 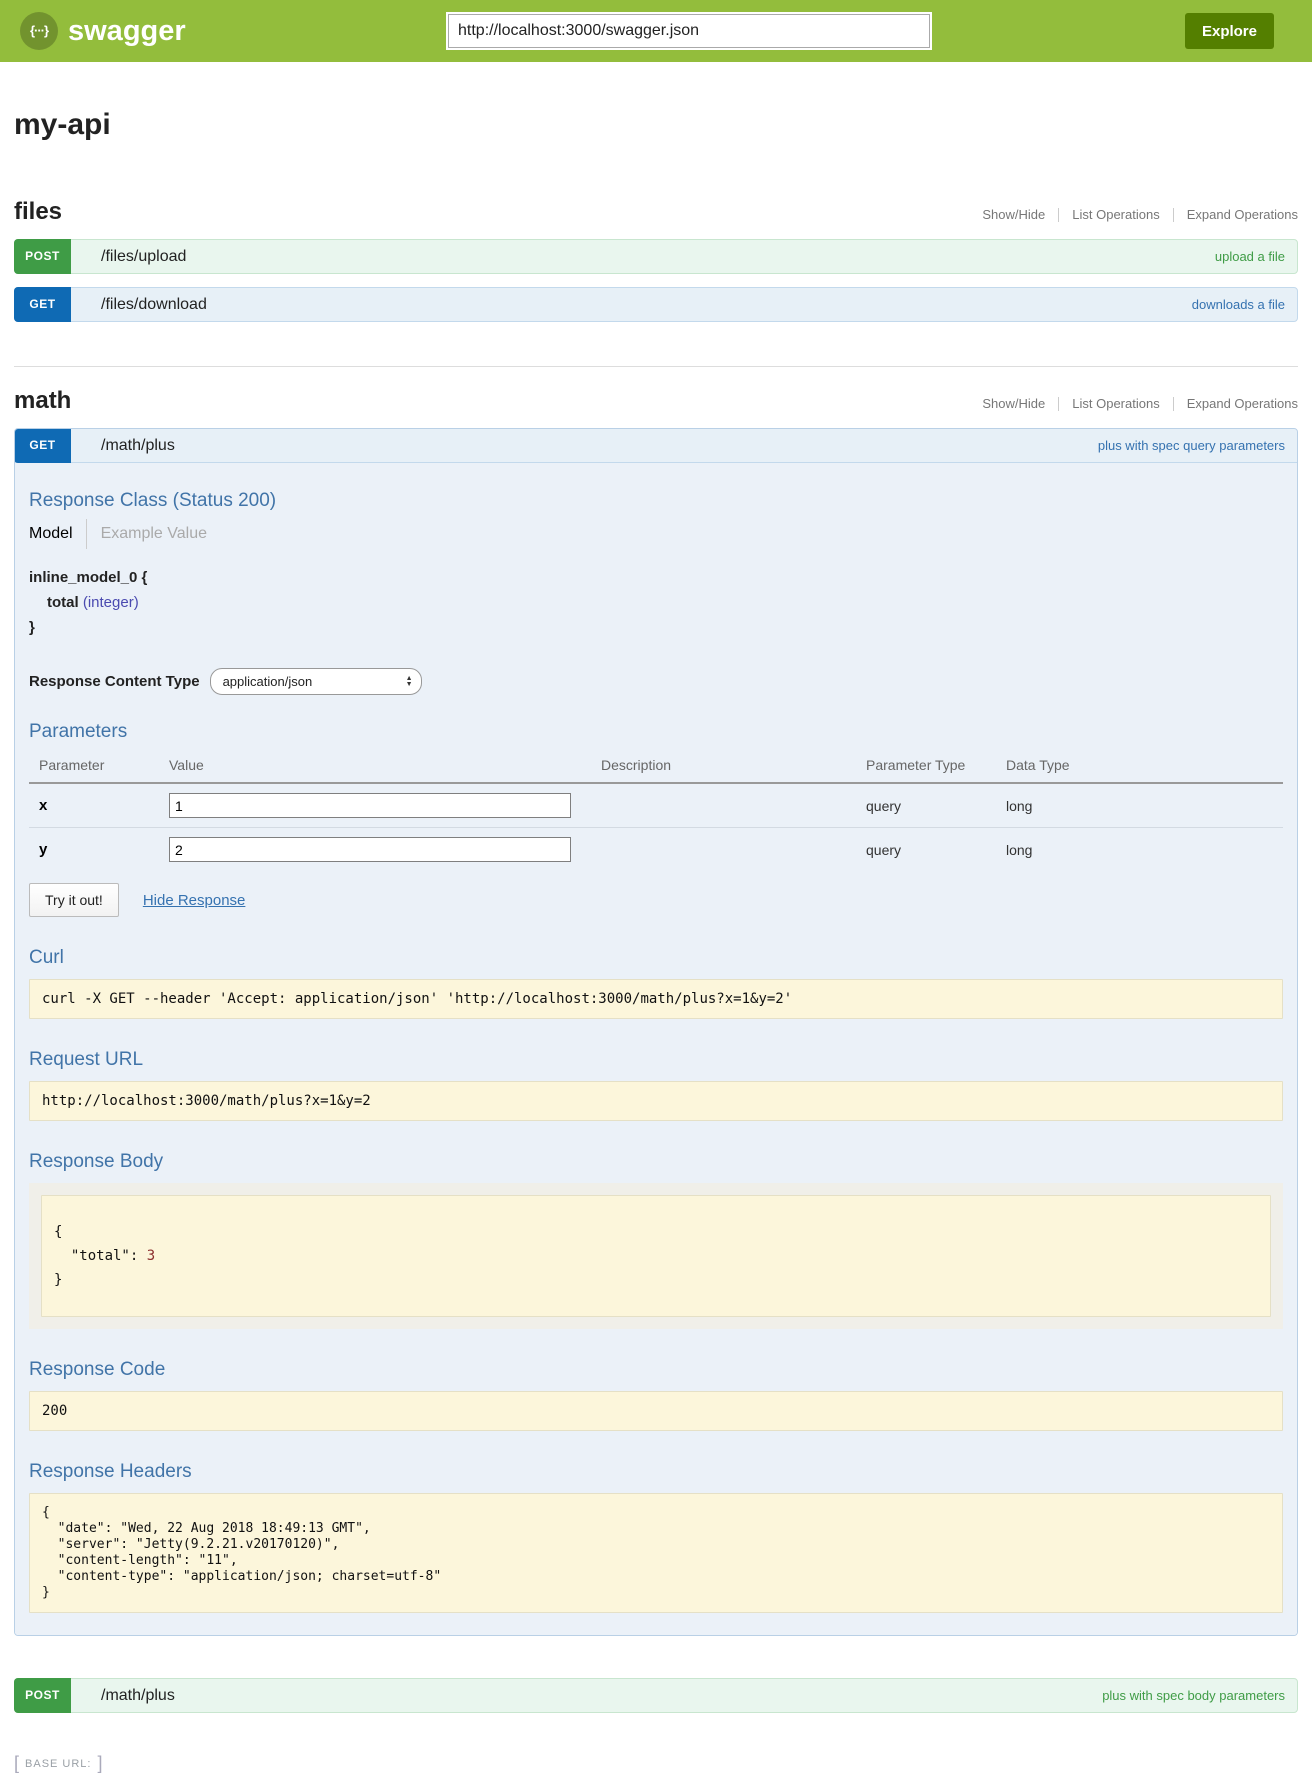 I want to click on operation-summary-link: plus with spec body parameters, so click(x=1193, y=1695).